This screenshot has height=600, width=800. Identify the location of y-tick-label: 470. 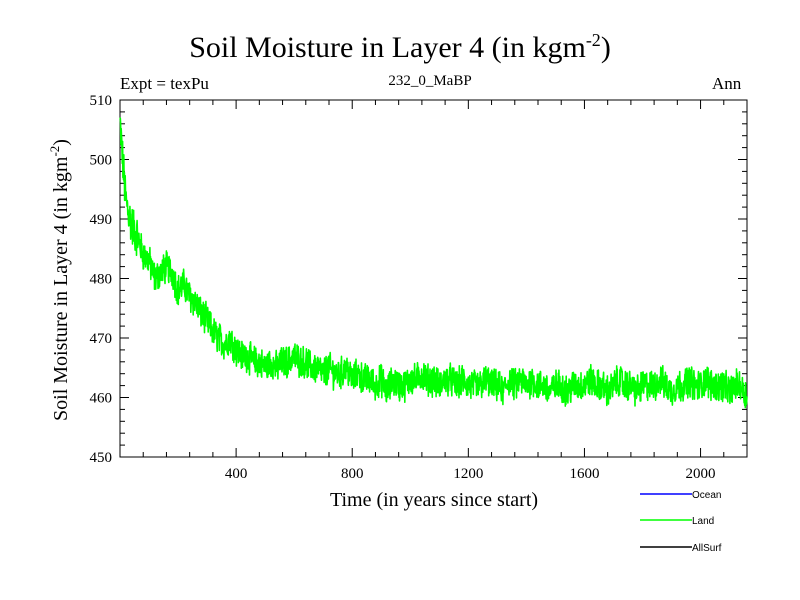
(101, 339).